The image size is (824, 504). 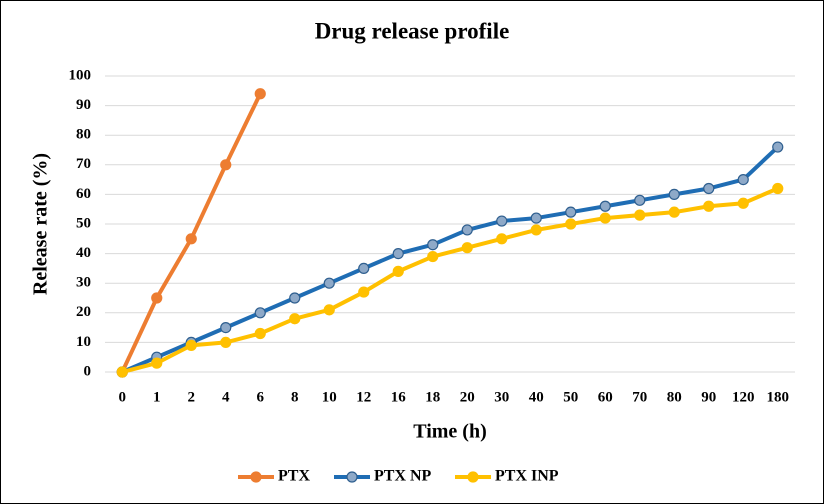 I want to click on x-tick-label: 80, so click(x=674, y=397).